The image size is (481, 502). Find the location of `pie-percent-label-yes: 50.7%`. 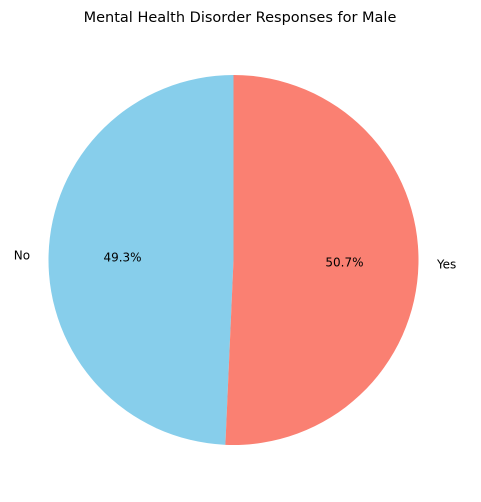

pie-percent-label-yes: 50.7% is located at coordinates (344, 262).